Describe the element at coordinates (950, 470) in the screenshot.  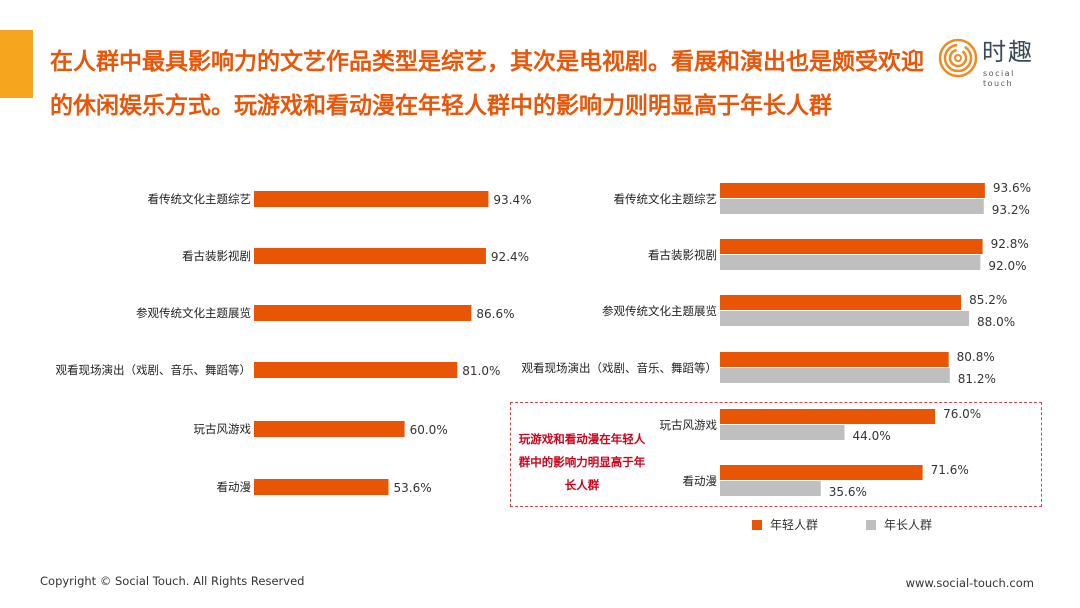
I see `data-label: 71.6%` at that location.